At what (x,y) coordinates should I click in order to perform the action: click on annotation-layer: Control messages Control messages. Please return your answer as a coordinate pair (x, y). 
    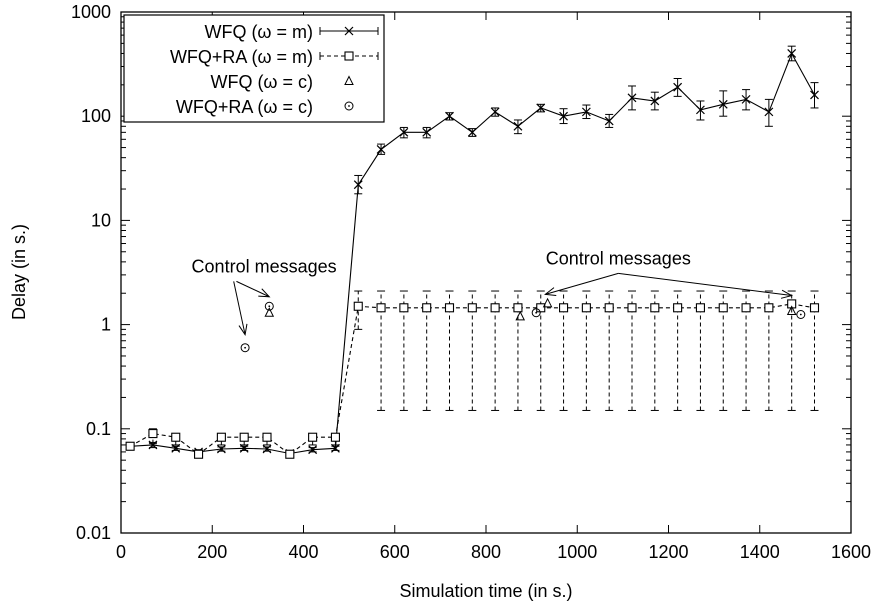
    Looking at the image, I should click on (493, 292).